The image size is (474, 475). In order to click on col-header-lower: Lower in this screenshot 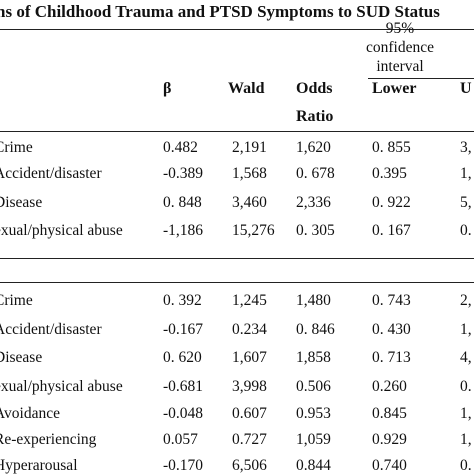, I will do `click(394, 88)`.